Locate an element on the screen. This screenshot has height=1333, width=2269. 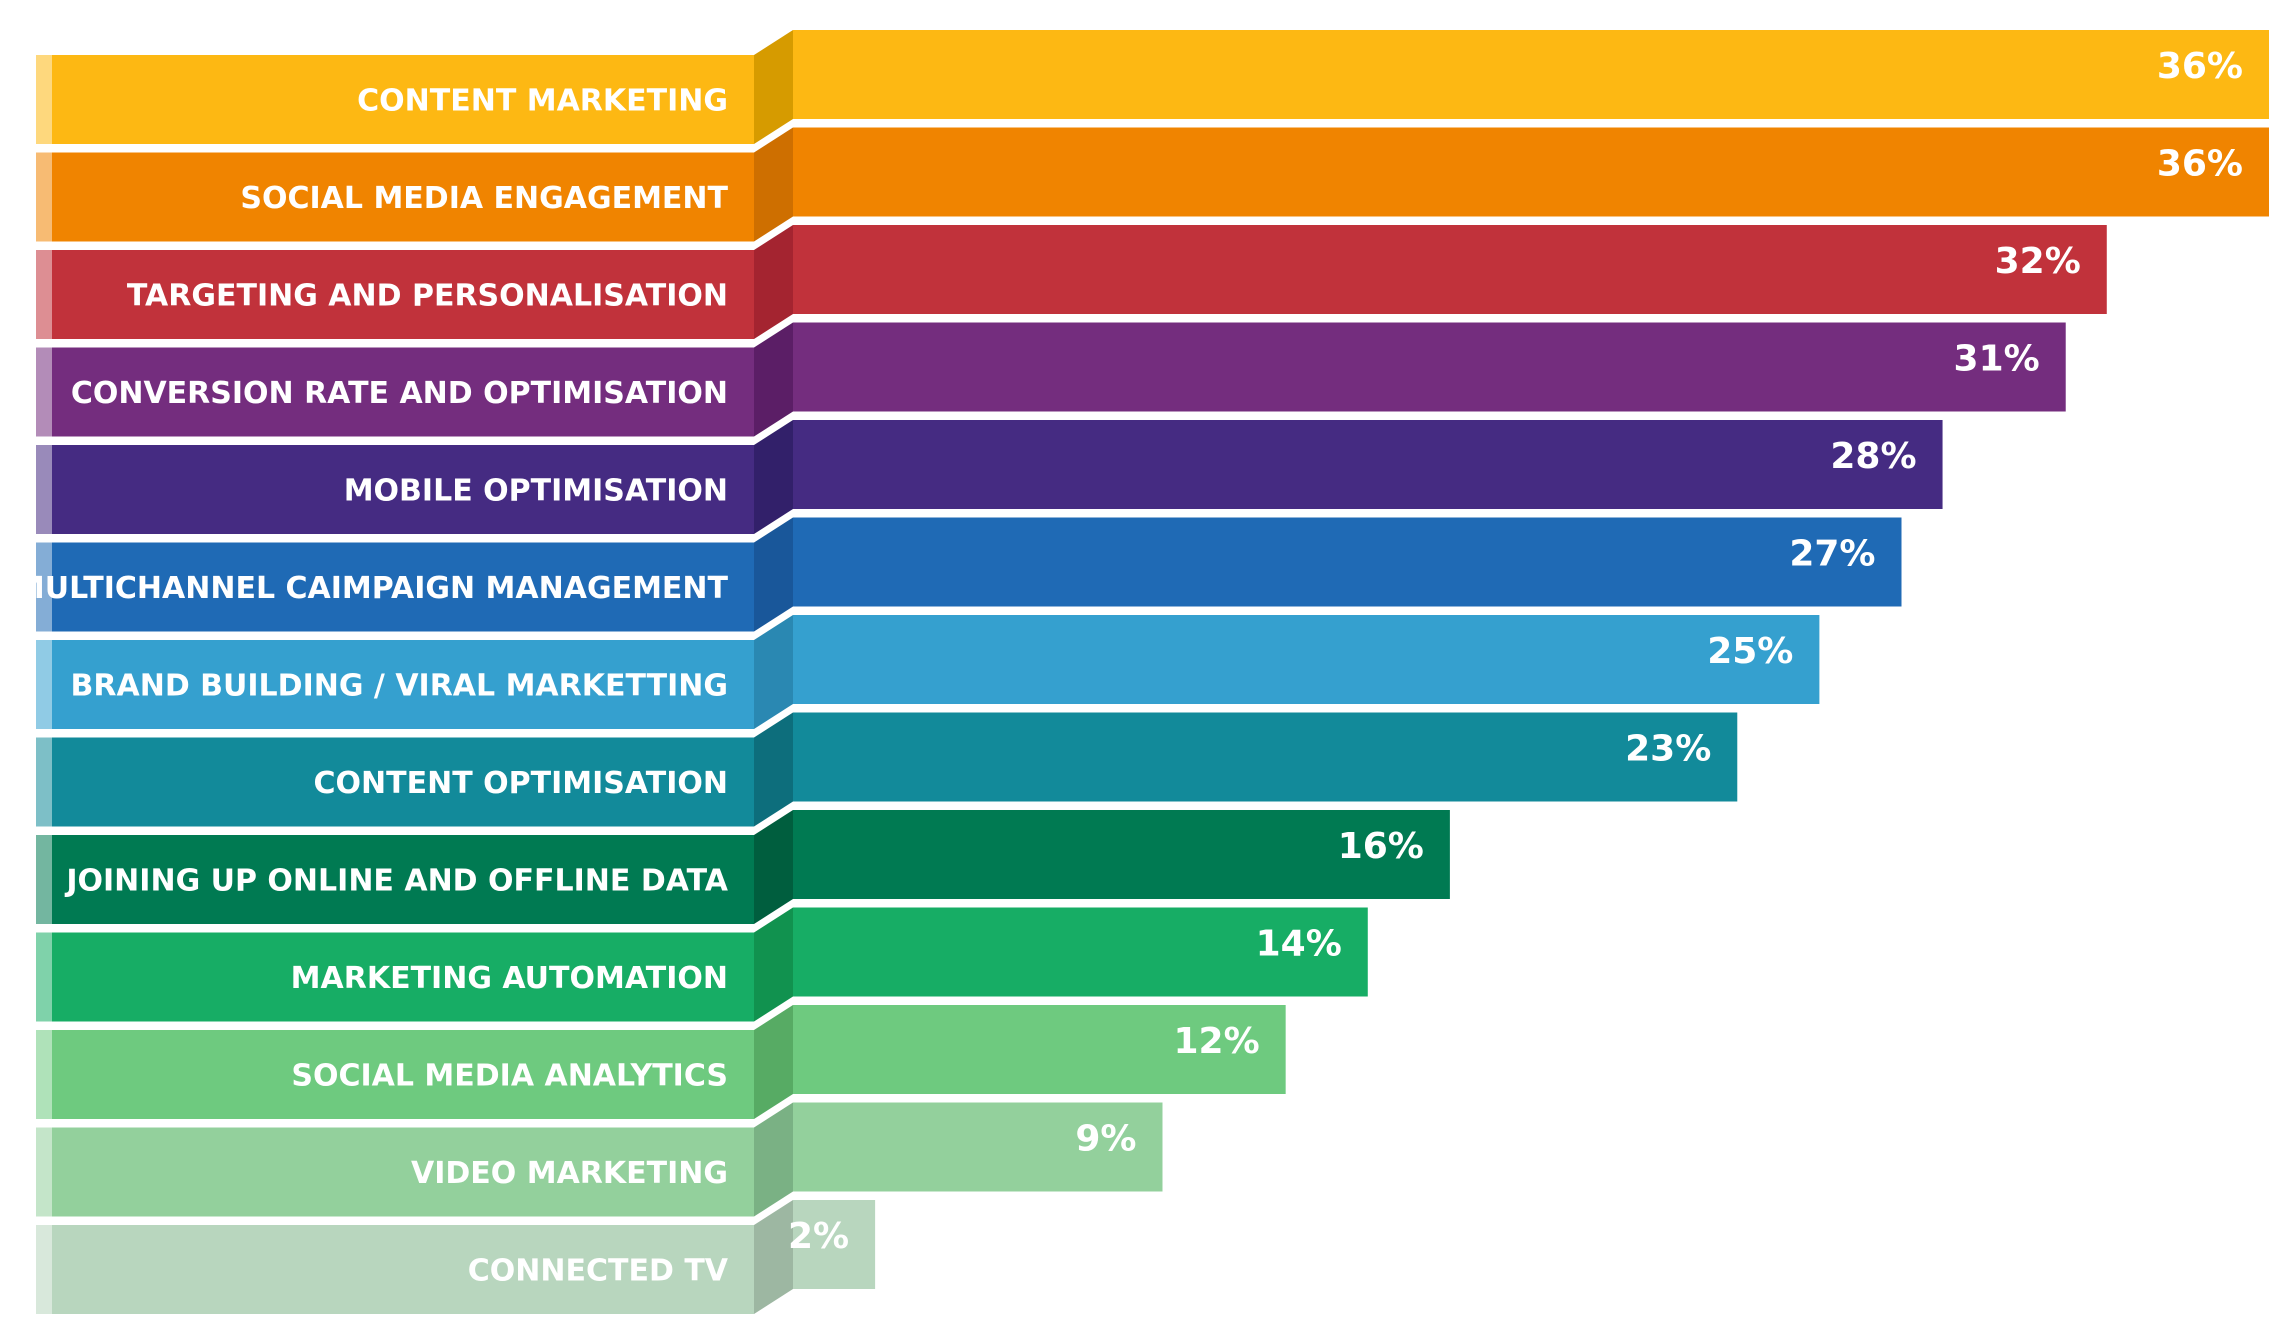
bar-row: MOBILE OPTIMISATION 28% is located at coordinates (989, 477).